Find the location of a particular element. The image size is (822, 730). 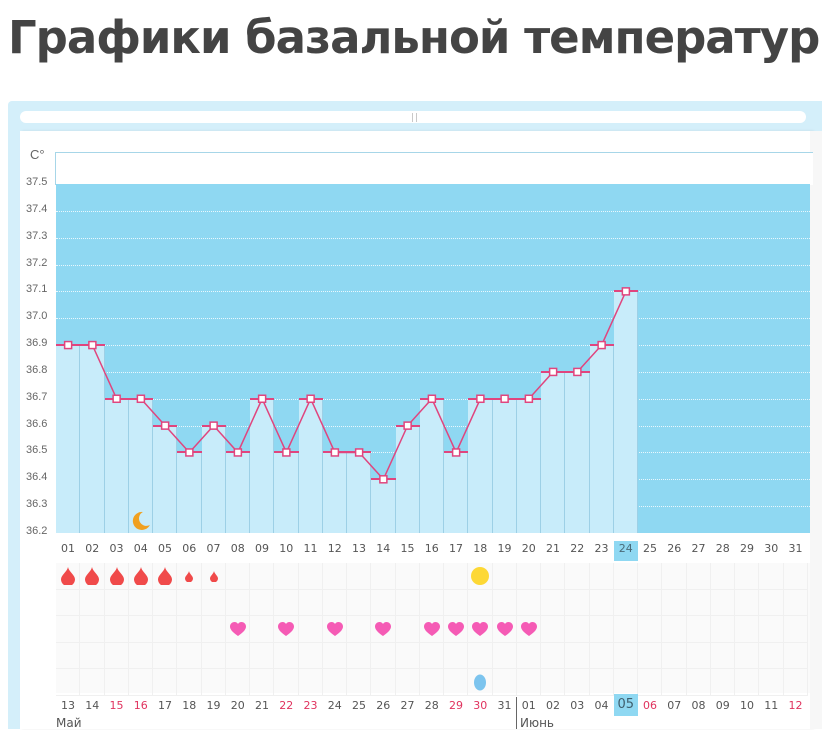

x-day-label: 01 is located at coordinates (68, 548).